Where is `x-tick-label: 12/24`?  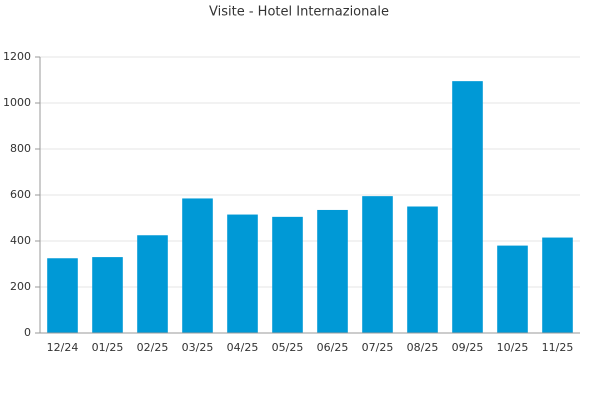
x-tick-label: 12/24 is located at coordinates (63, 347).